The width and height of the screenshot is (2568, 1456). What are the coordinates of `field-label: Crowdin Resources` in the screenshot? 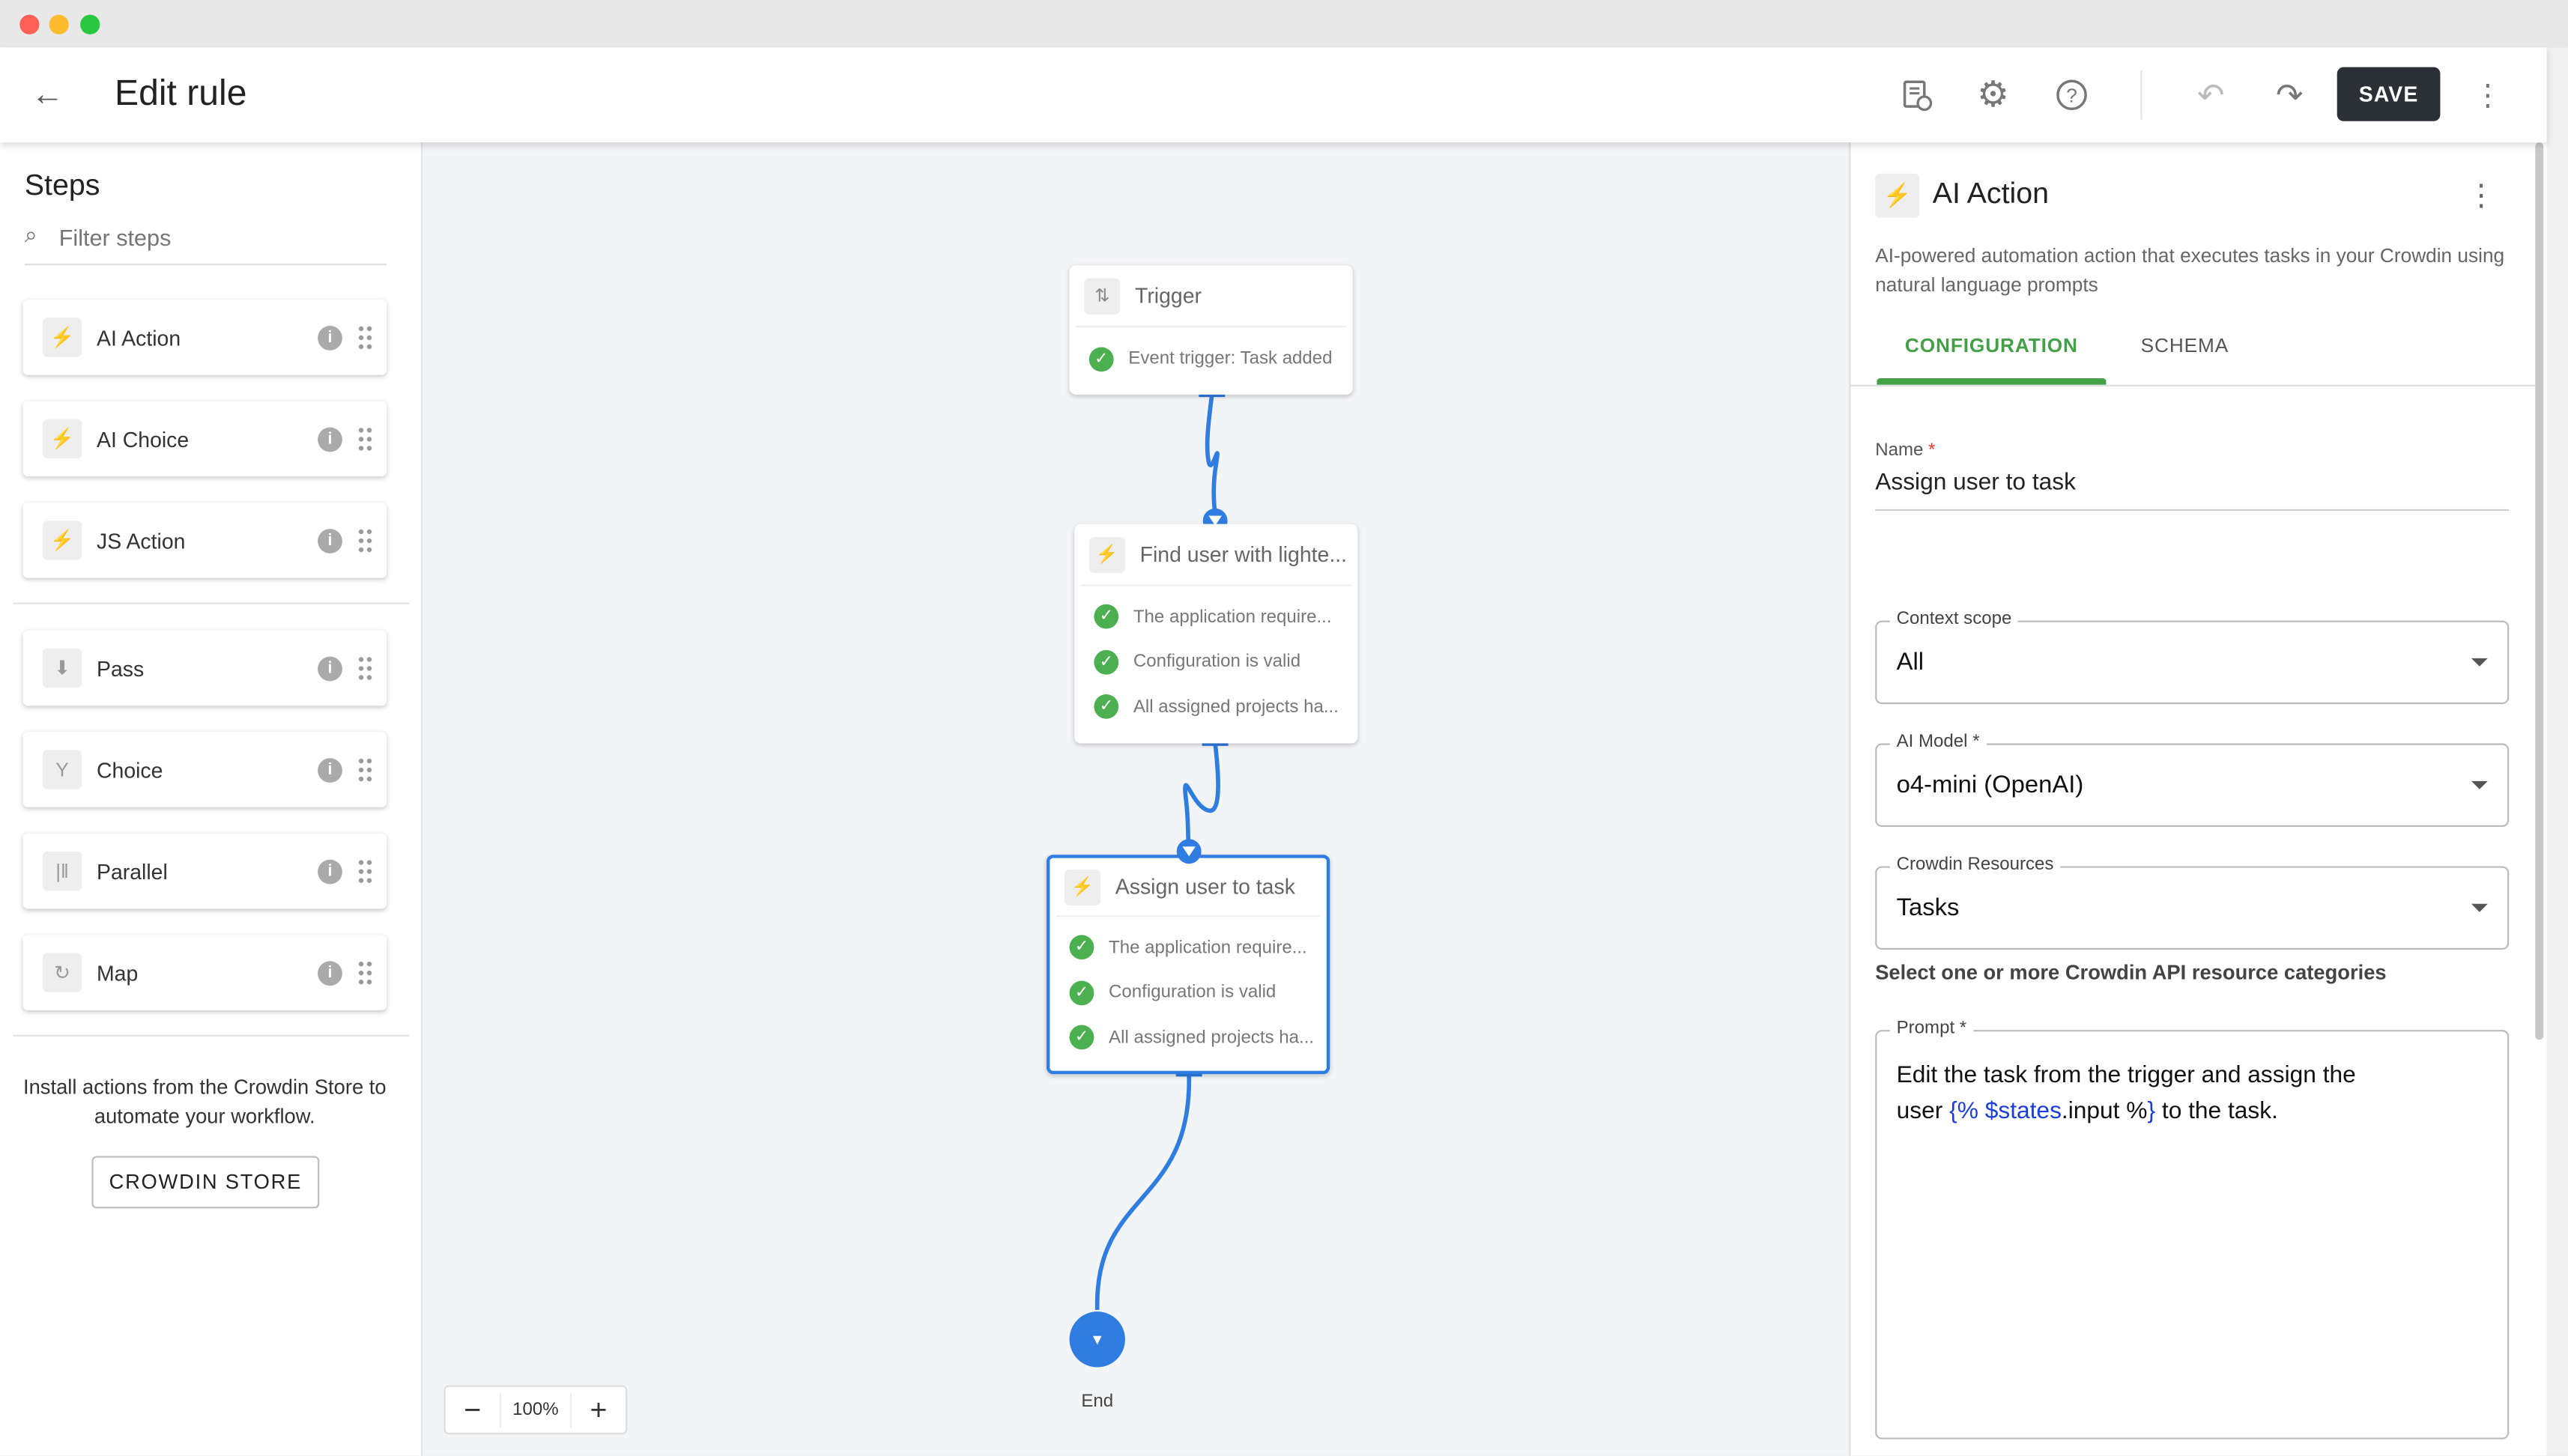 It's located at (1975, 865).